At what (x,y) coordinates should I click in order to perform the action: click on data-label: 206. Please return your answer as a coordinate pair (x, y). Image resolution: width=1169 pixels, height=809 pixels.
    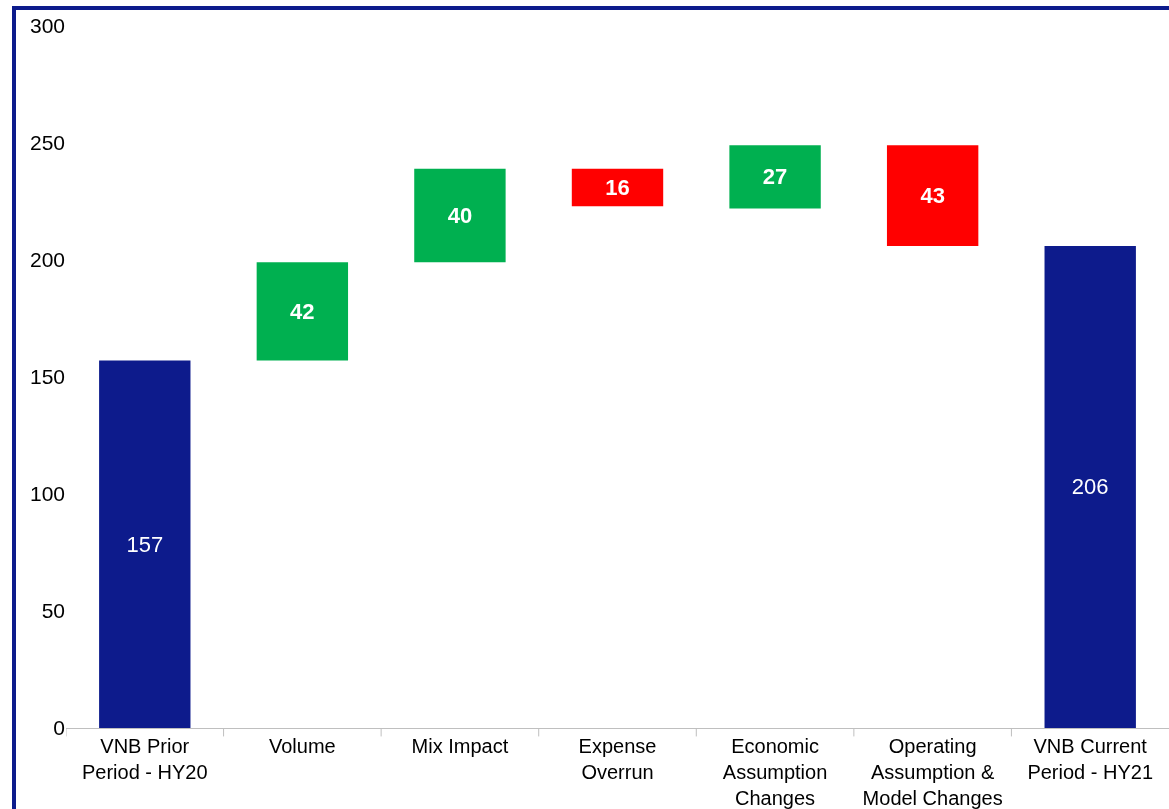
    Looking at the image, I should click on (1090, 487).